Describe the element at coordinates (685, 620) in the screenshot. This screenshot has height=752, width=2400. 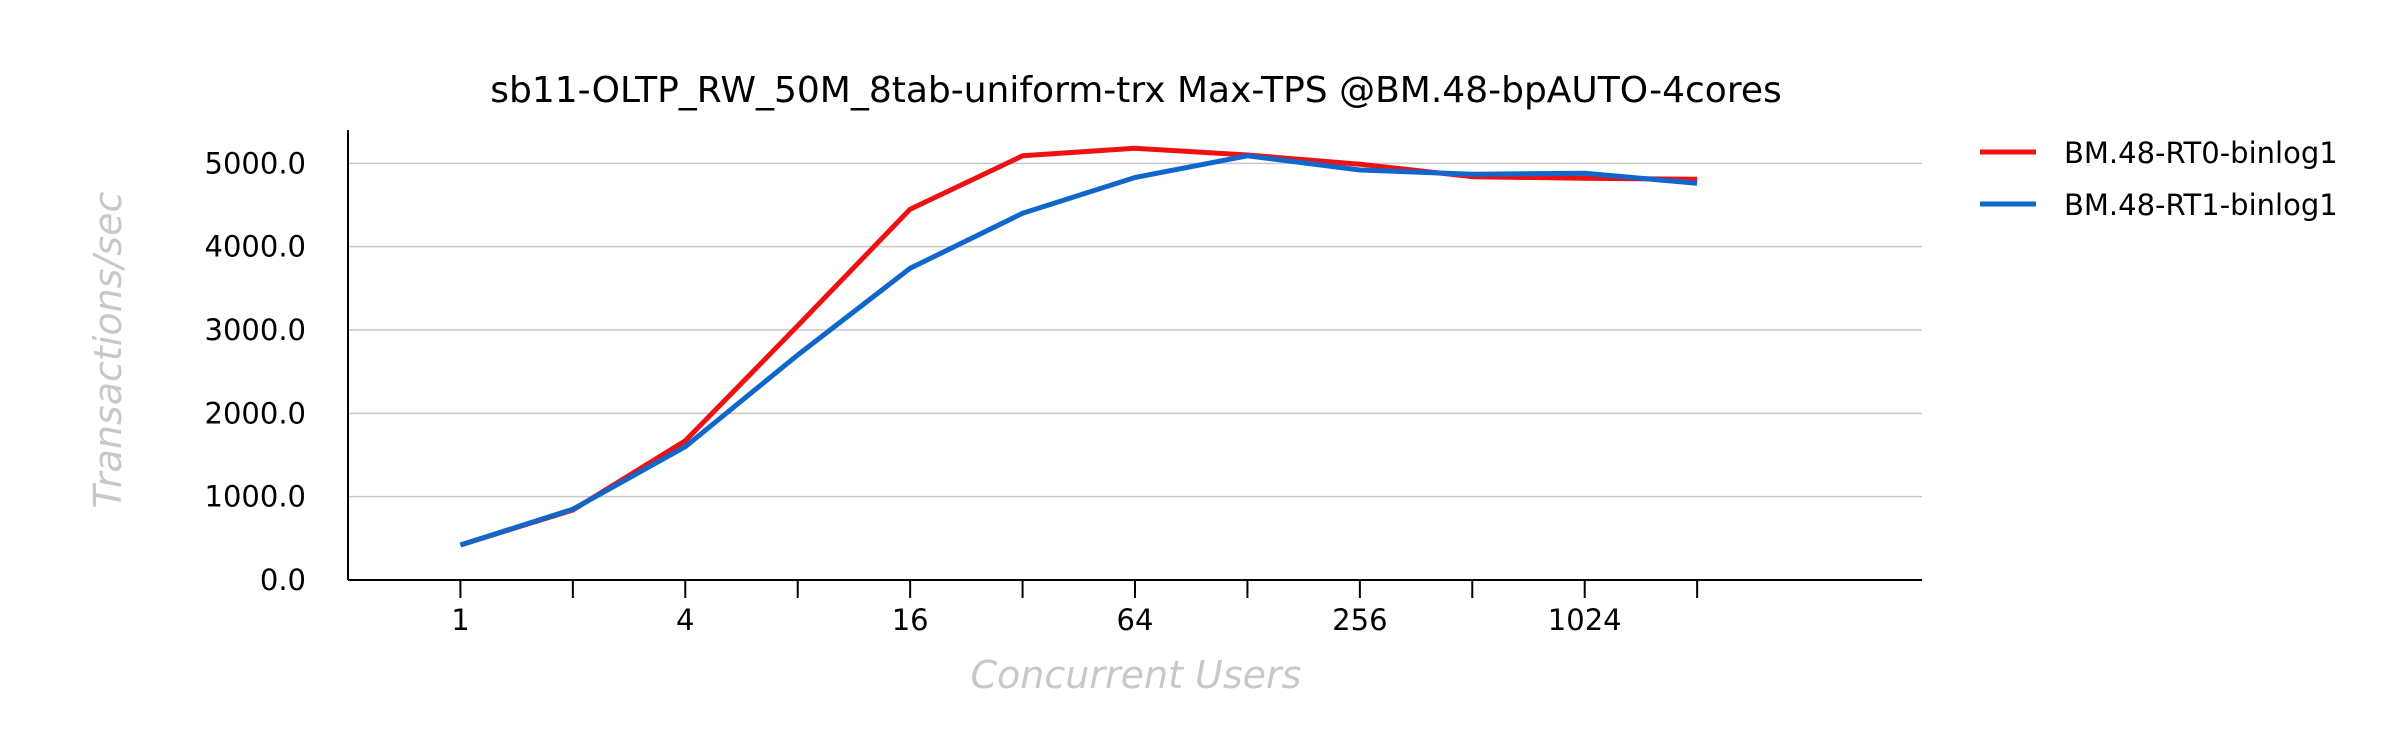
I see `x-tick-label: 4` at that location.